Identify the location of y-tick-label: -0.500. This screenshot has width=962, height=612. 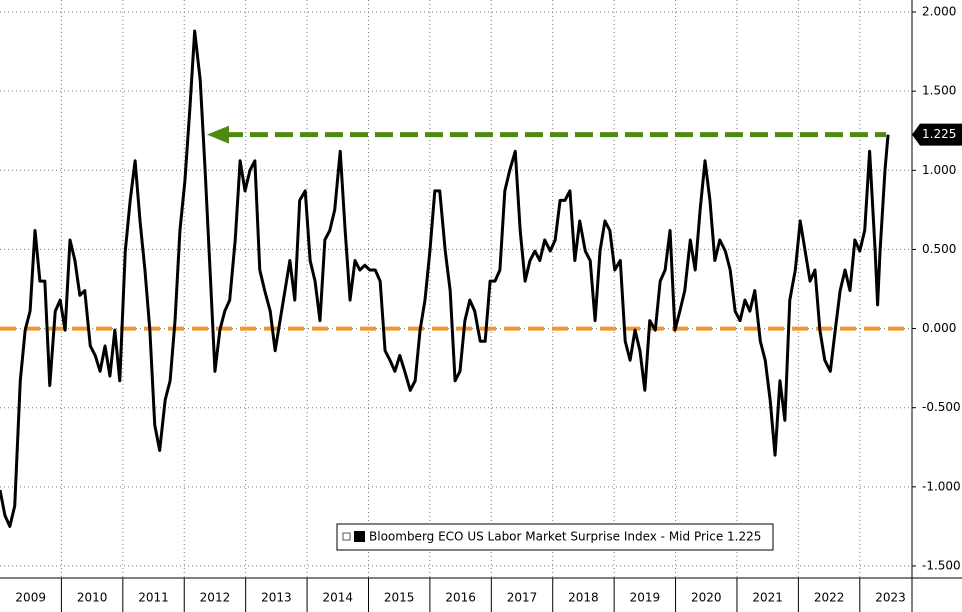
(941, 407).